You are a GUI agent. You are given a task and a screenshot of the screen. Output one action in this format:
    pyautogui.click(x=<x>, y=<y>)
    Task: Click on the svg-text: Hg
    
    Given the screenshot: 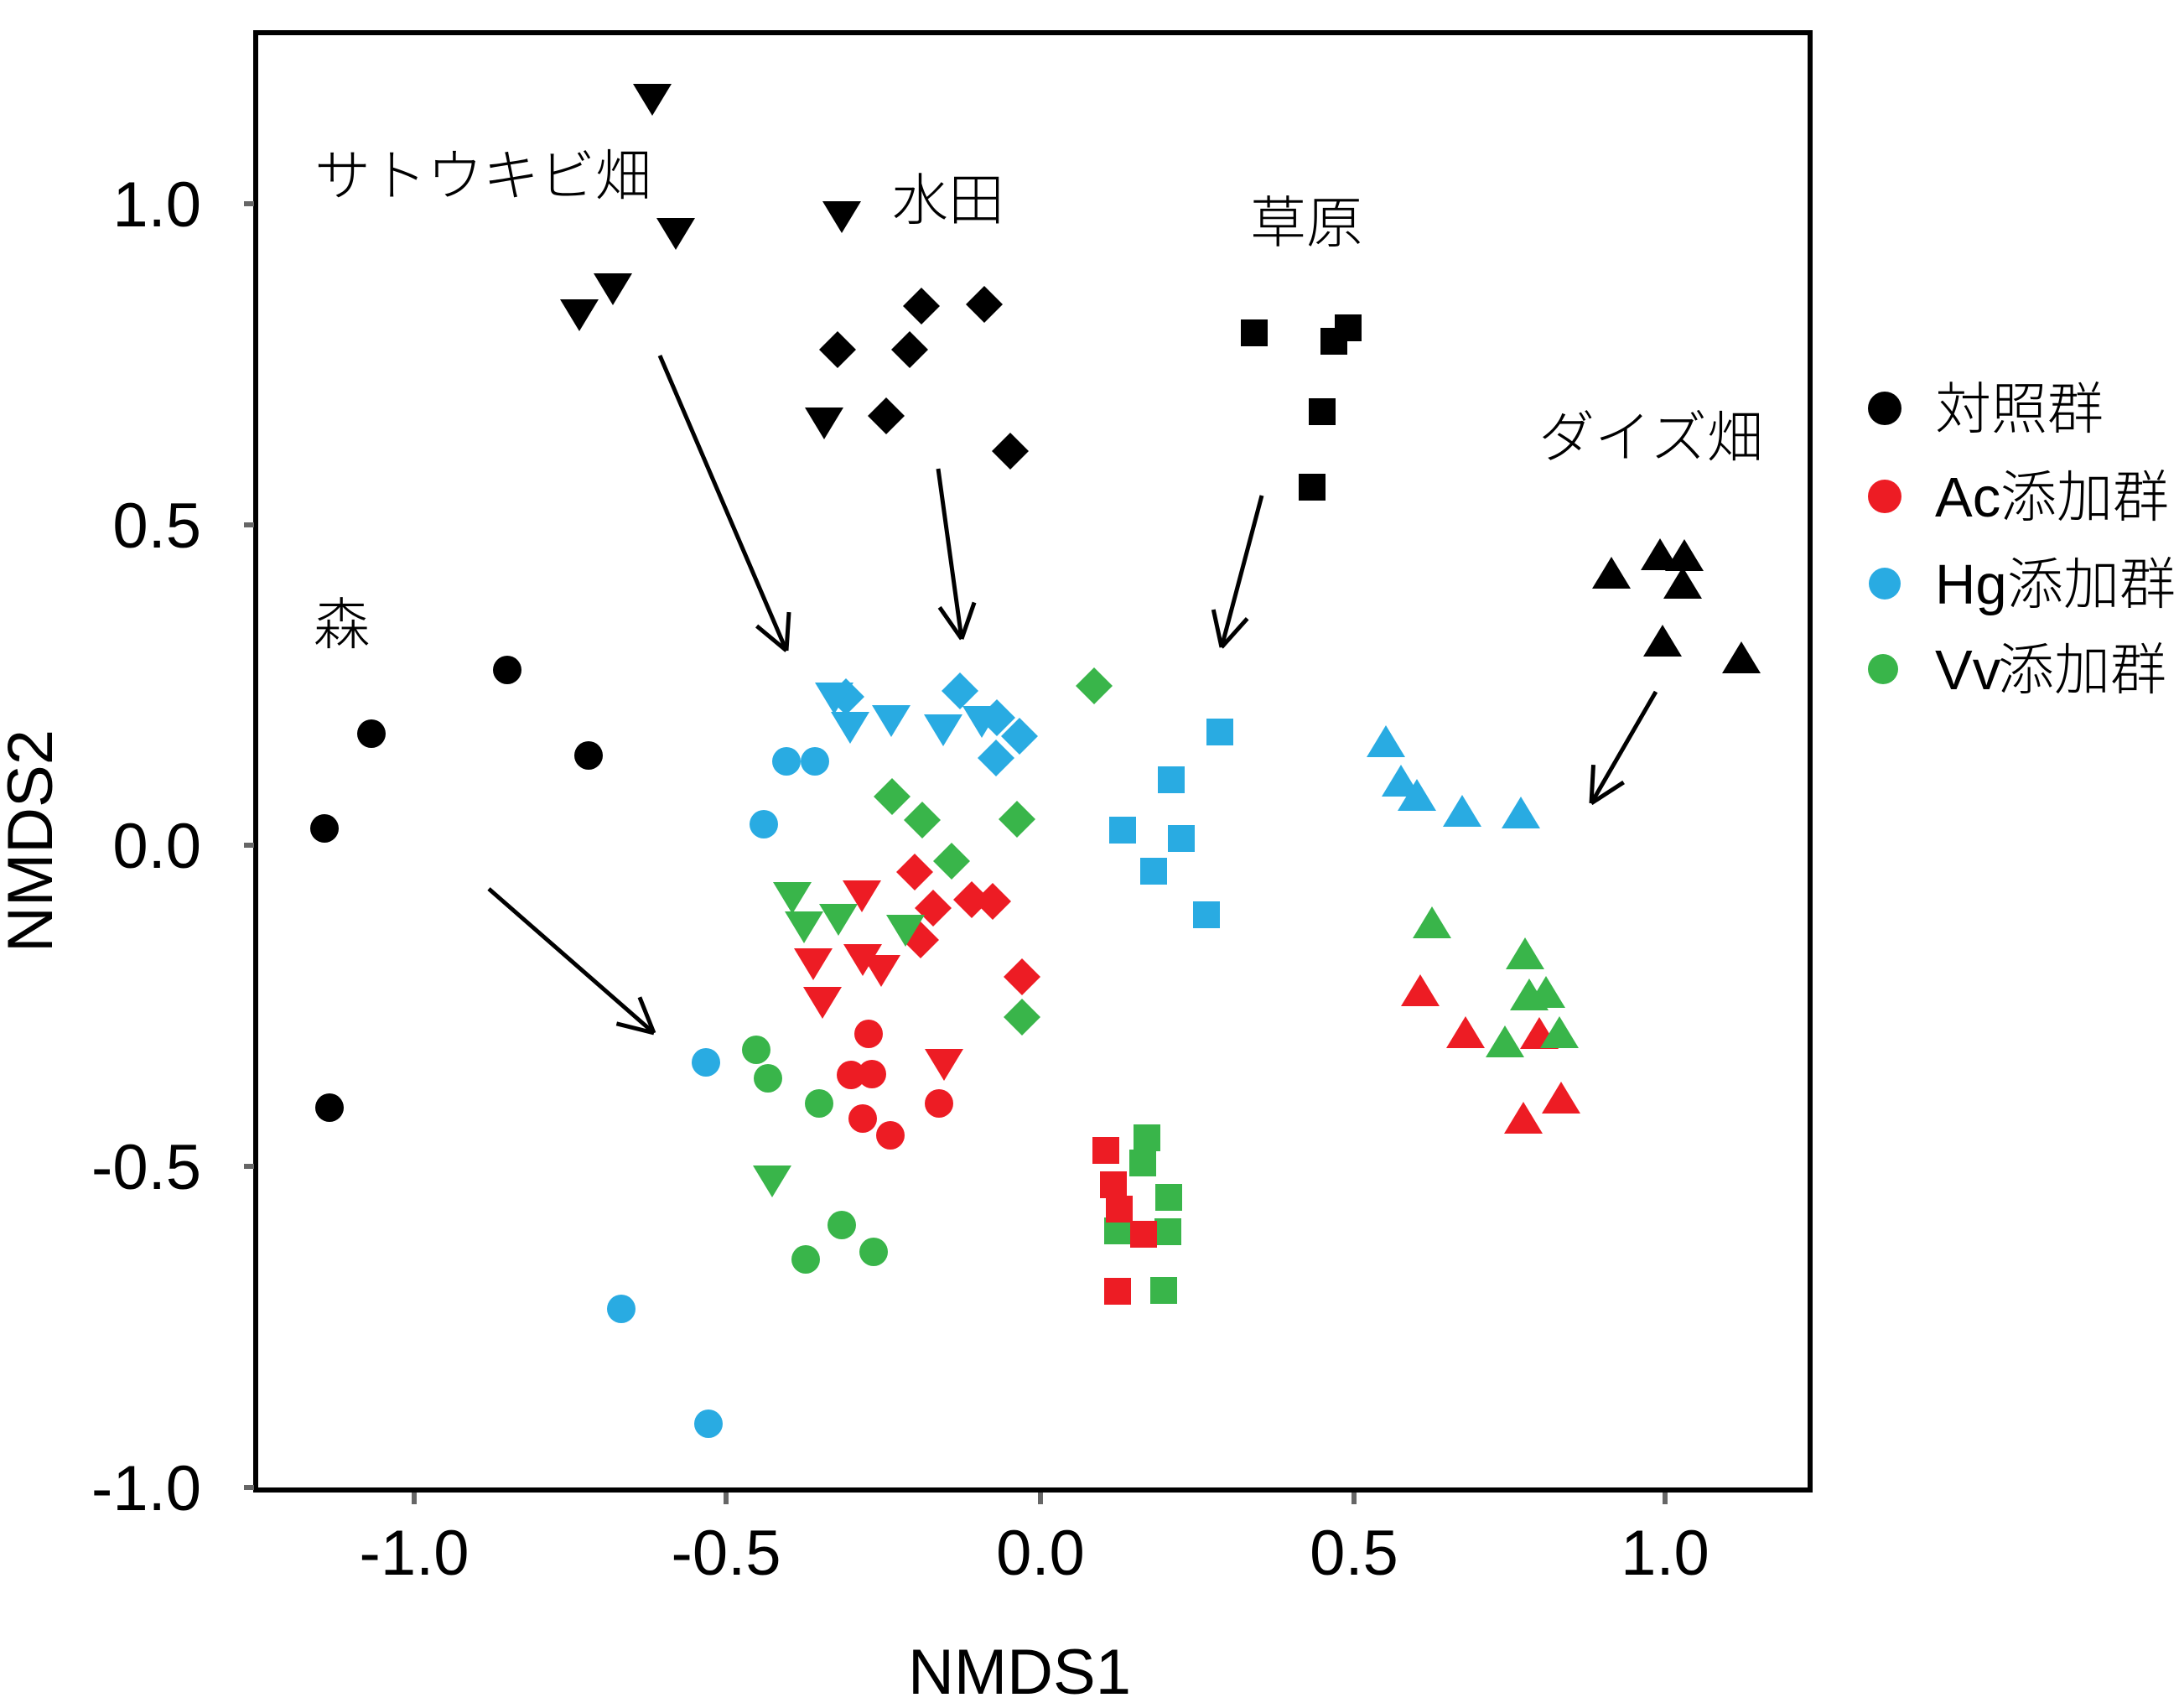 What is the action you would take?
    pyautogui.click(x=1971, y=584)
    